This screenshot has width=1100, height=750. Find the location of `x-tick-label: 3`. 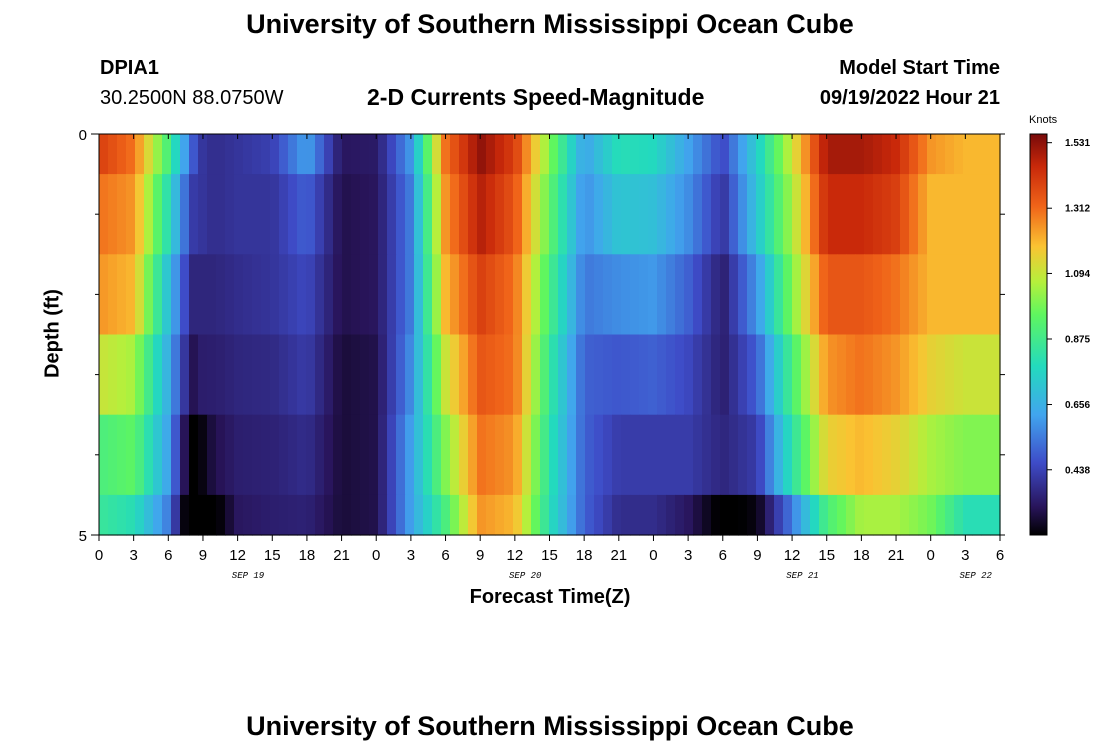

x-tick-label: 3 is located at coordinates (688, 555).